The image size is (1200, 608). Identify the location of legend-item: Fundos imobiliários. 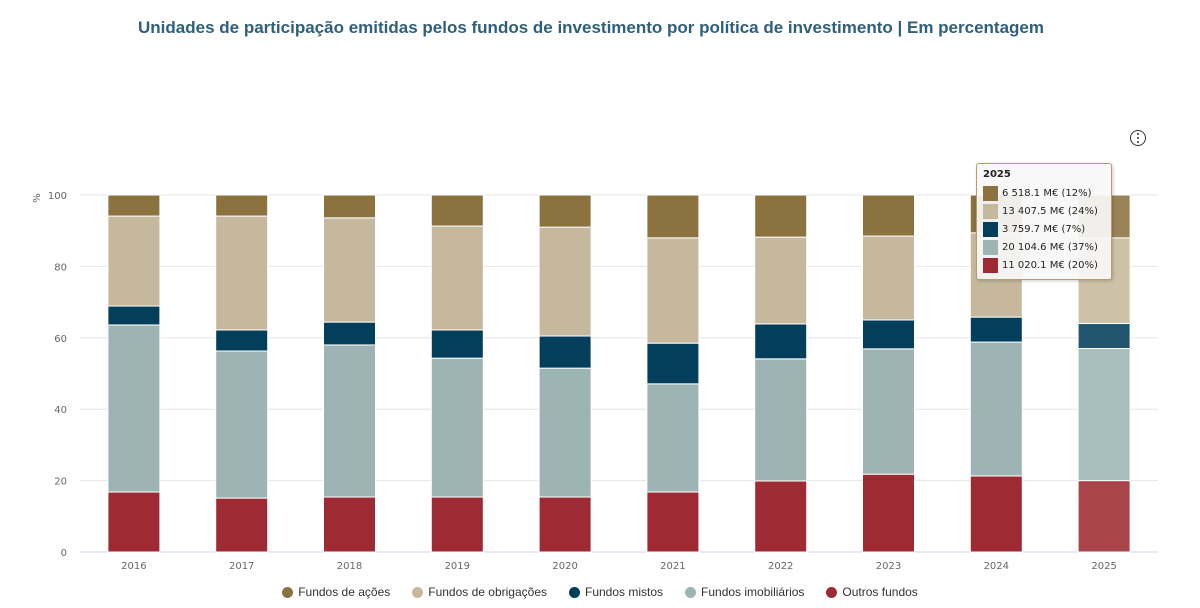
(744, 592).